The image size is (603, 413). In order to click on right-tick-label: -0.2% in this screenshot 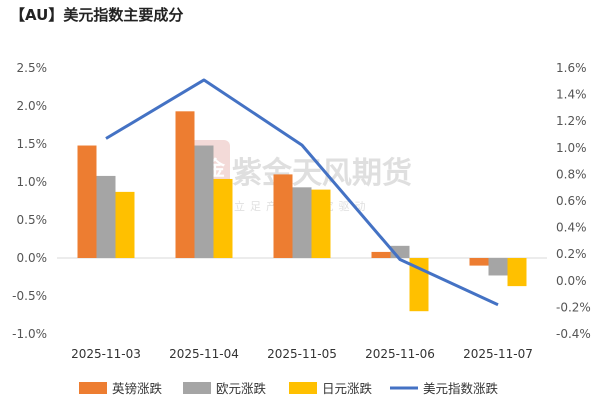, I will do `click(573, 307)`.